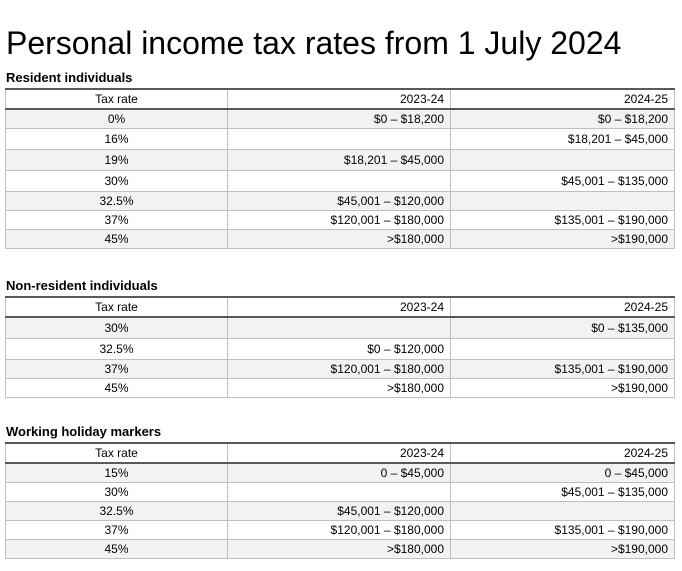 The image size is (682, 571). What do you see at coordinates (562, 327) in the screenshot?
I see `threshold-2024-25: $0 – $135,000` at bounding box center [562, 327].